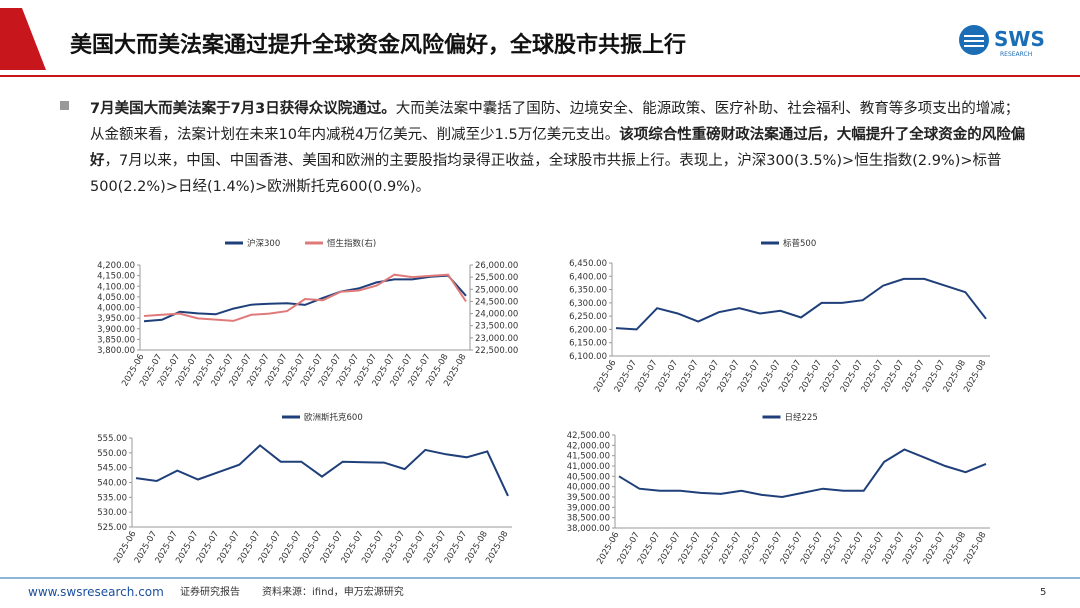  Describe the element at coordinates (588, 529) in the screenshot. I see `y-tick-label: 38,000.00` at that location.